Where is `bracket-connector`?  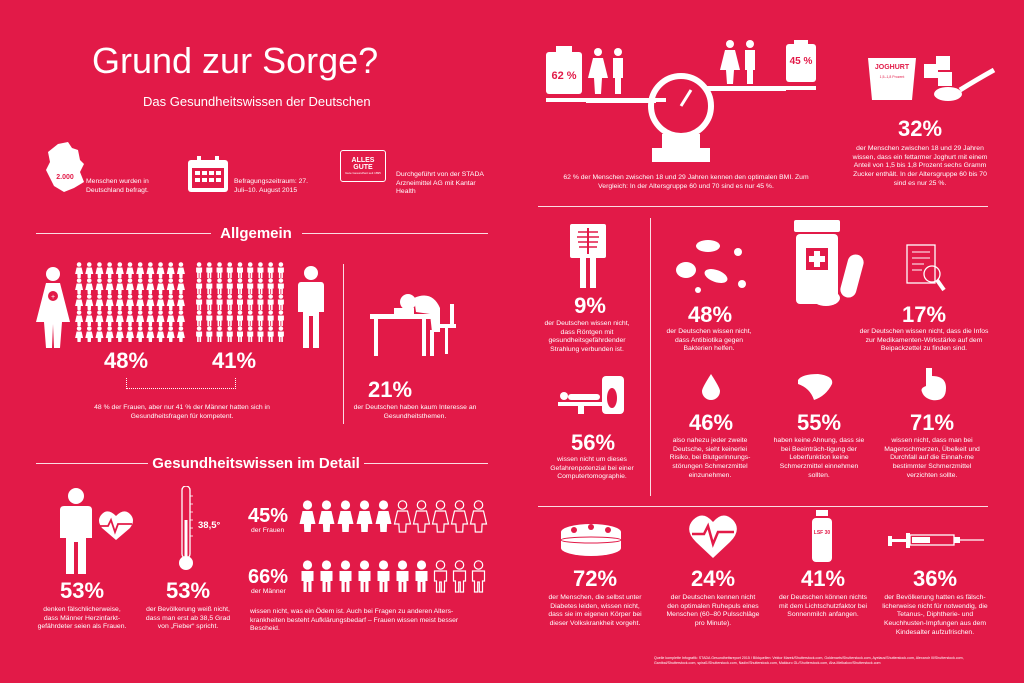 bracket-connector is located at coordinates (181, 383).